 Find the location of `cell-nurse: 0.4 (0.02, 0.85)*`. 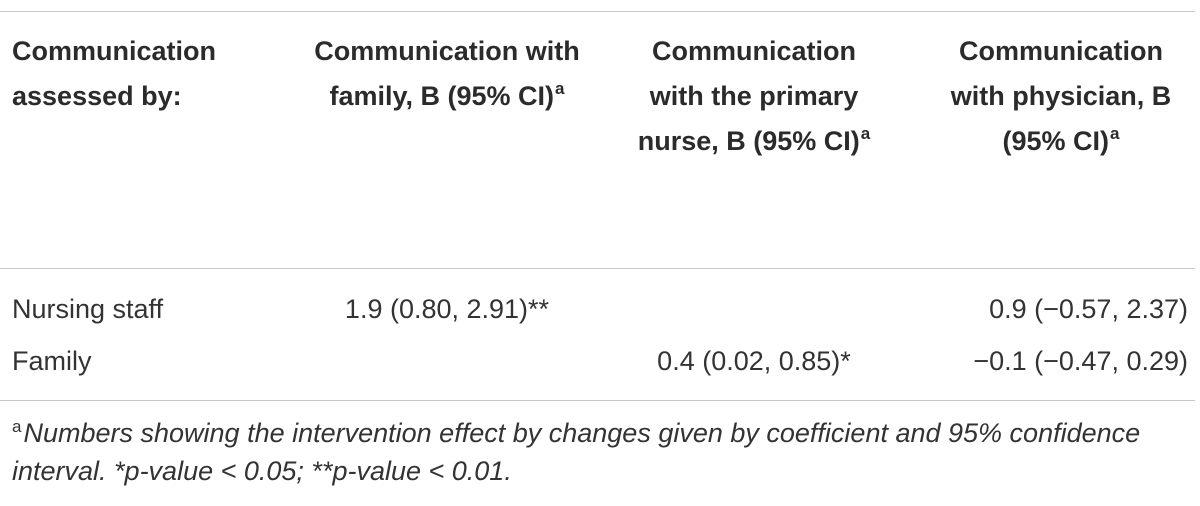

cell-nurse: 0.4 (0.02, 0.85)* is located at coordinates (754, 361).